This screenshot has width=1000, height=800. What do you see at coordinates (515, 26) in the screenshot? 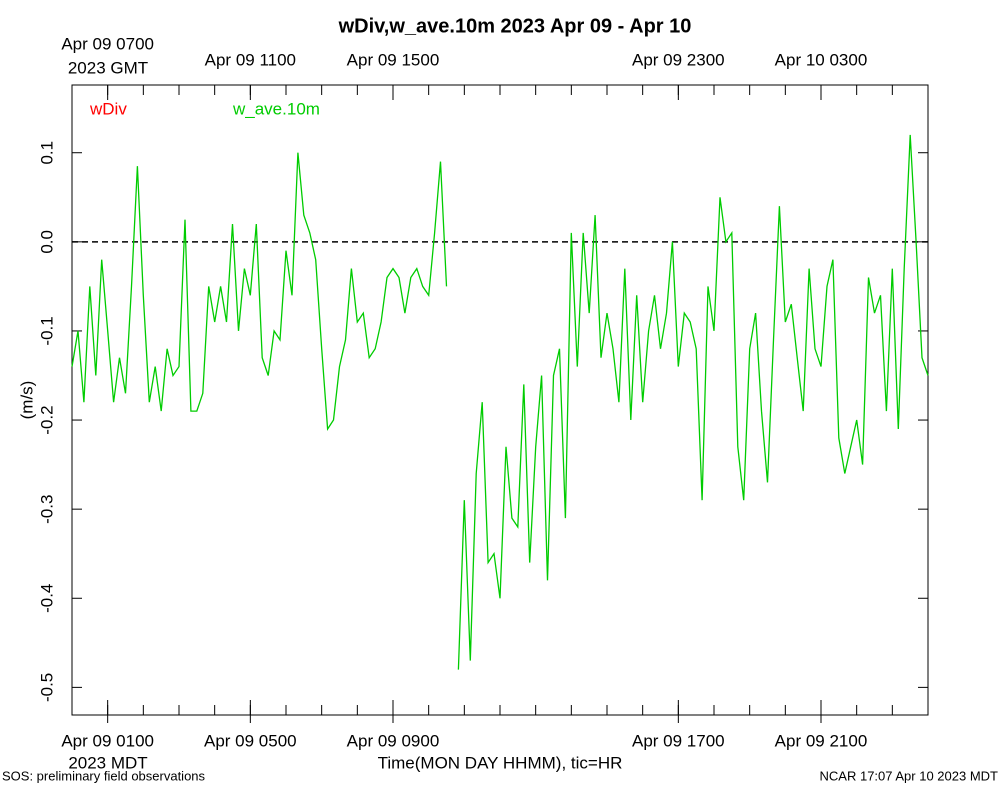
I see `chart-title: wDiv,w_ave.10m 2023 Apr 09 - Apr 10` at bounding box center [515, 26].